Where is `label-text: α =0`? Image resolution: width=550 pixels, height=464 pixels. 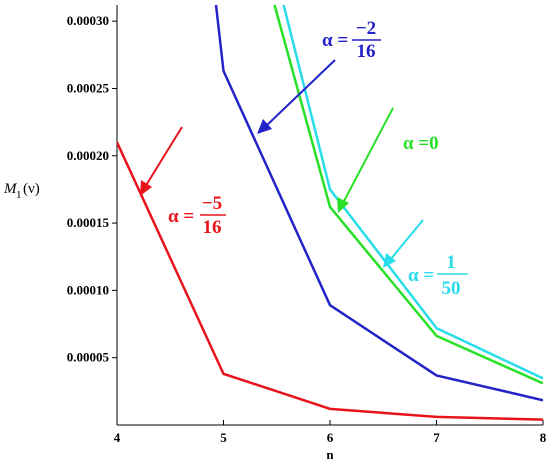 label-text: α =0 is located at coordinates (421, 143).